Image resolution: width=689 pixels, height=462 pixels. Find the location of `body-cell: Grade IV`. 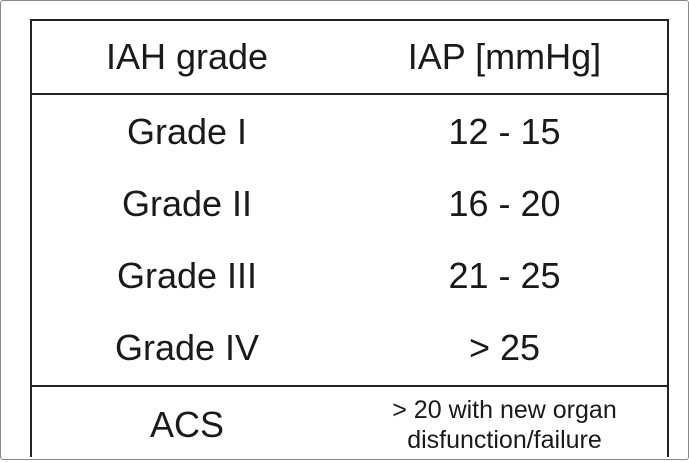

body-cell: Grade IV is located at coordinates (187, 347).